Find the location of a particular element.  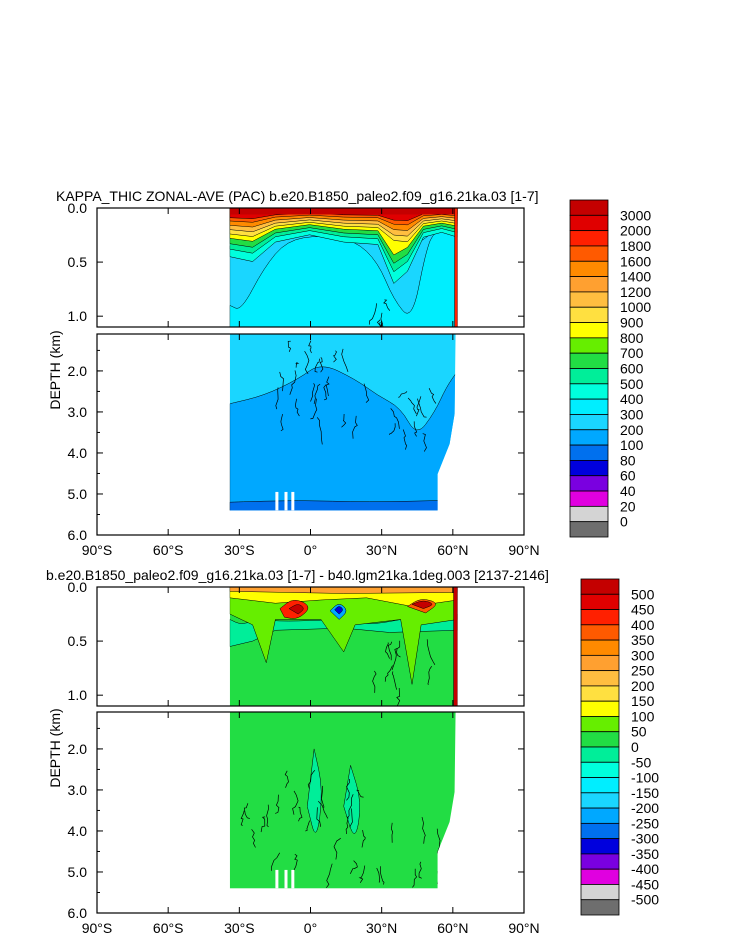

colorbar-label: 150 is located at coordinates (643, 701).